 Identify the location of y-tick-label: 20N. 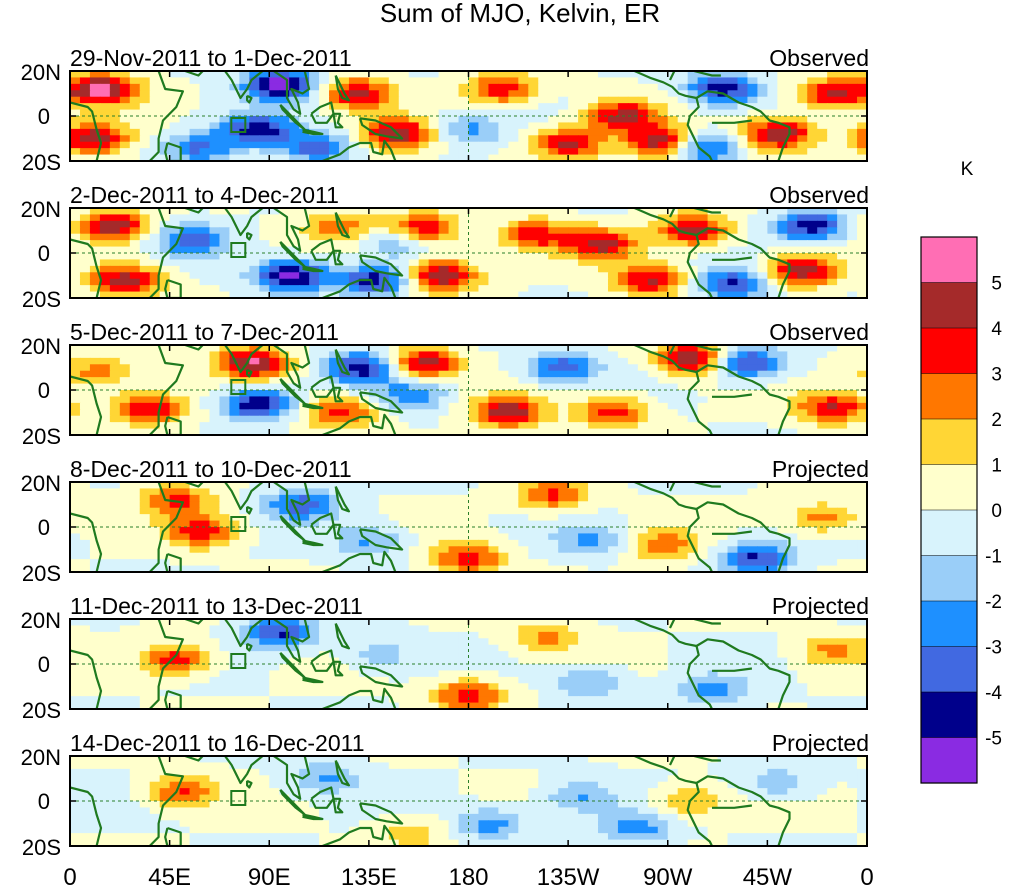
(41, 483).